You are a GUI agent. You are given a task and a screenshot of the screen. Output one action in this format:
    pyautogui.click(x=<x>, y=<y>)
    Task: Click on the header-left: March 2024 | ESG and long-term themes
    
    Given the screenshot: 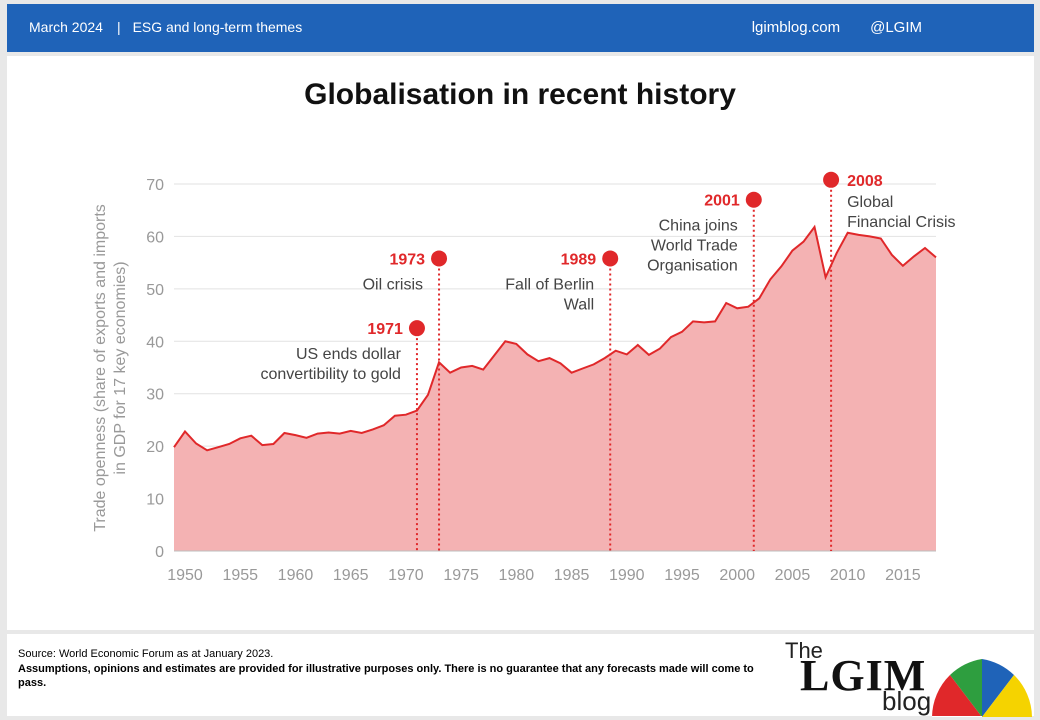 What is the action you would take?
    pyautogui.click(x=165, y=27)
    